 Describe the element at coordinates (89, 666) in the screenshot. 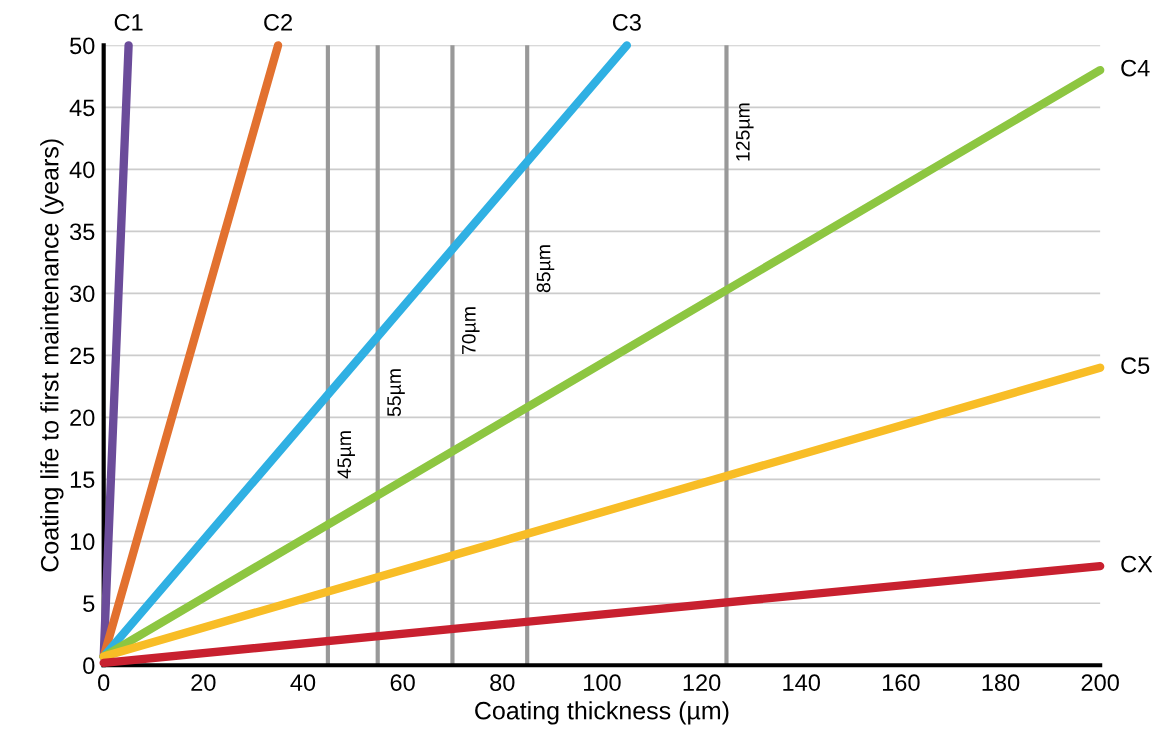

I see `y-tick-label: 0` at that location.